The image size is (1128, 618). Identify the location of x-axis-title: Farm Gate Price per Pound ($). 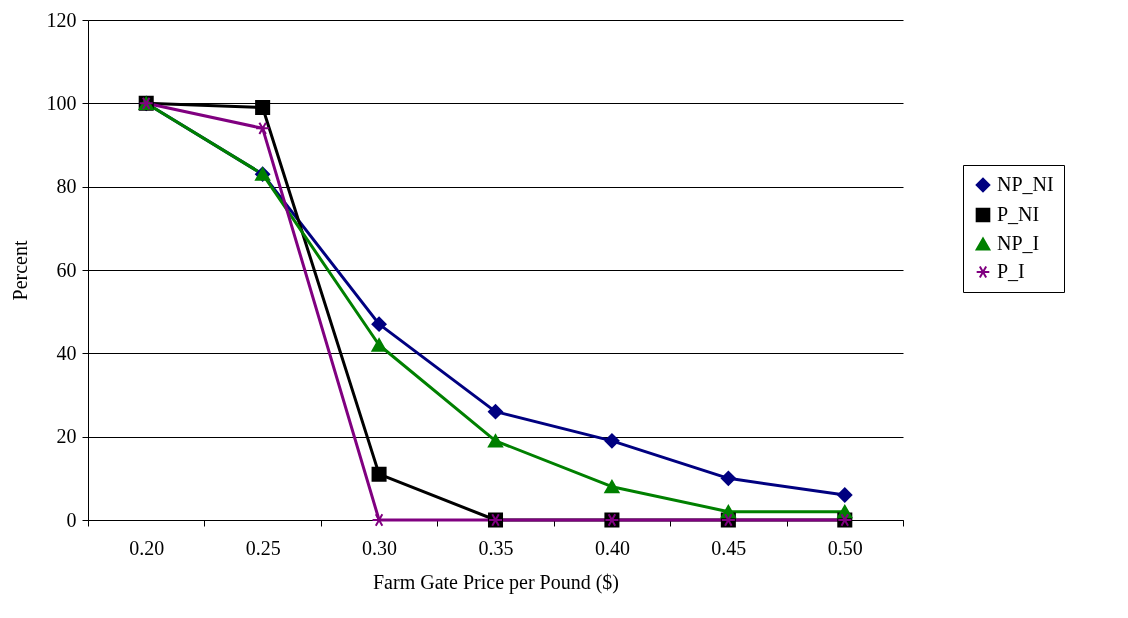
(496, 582).